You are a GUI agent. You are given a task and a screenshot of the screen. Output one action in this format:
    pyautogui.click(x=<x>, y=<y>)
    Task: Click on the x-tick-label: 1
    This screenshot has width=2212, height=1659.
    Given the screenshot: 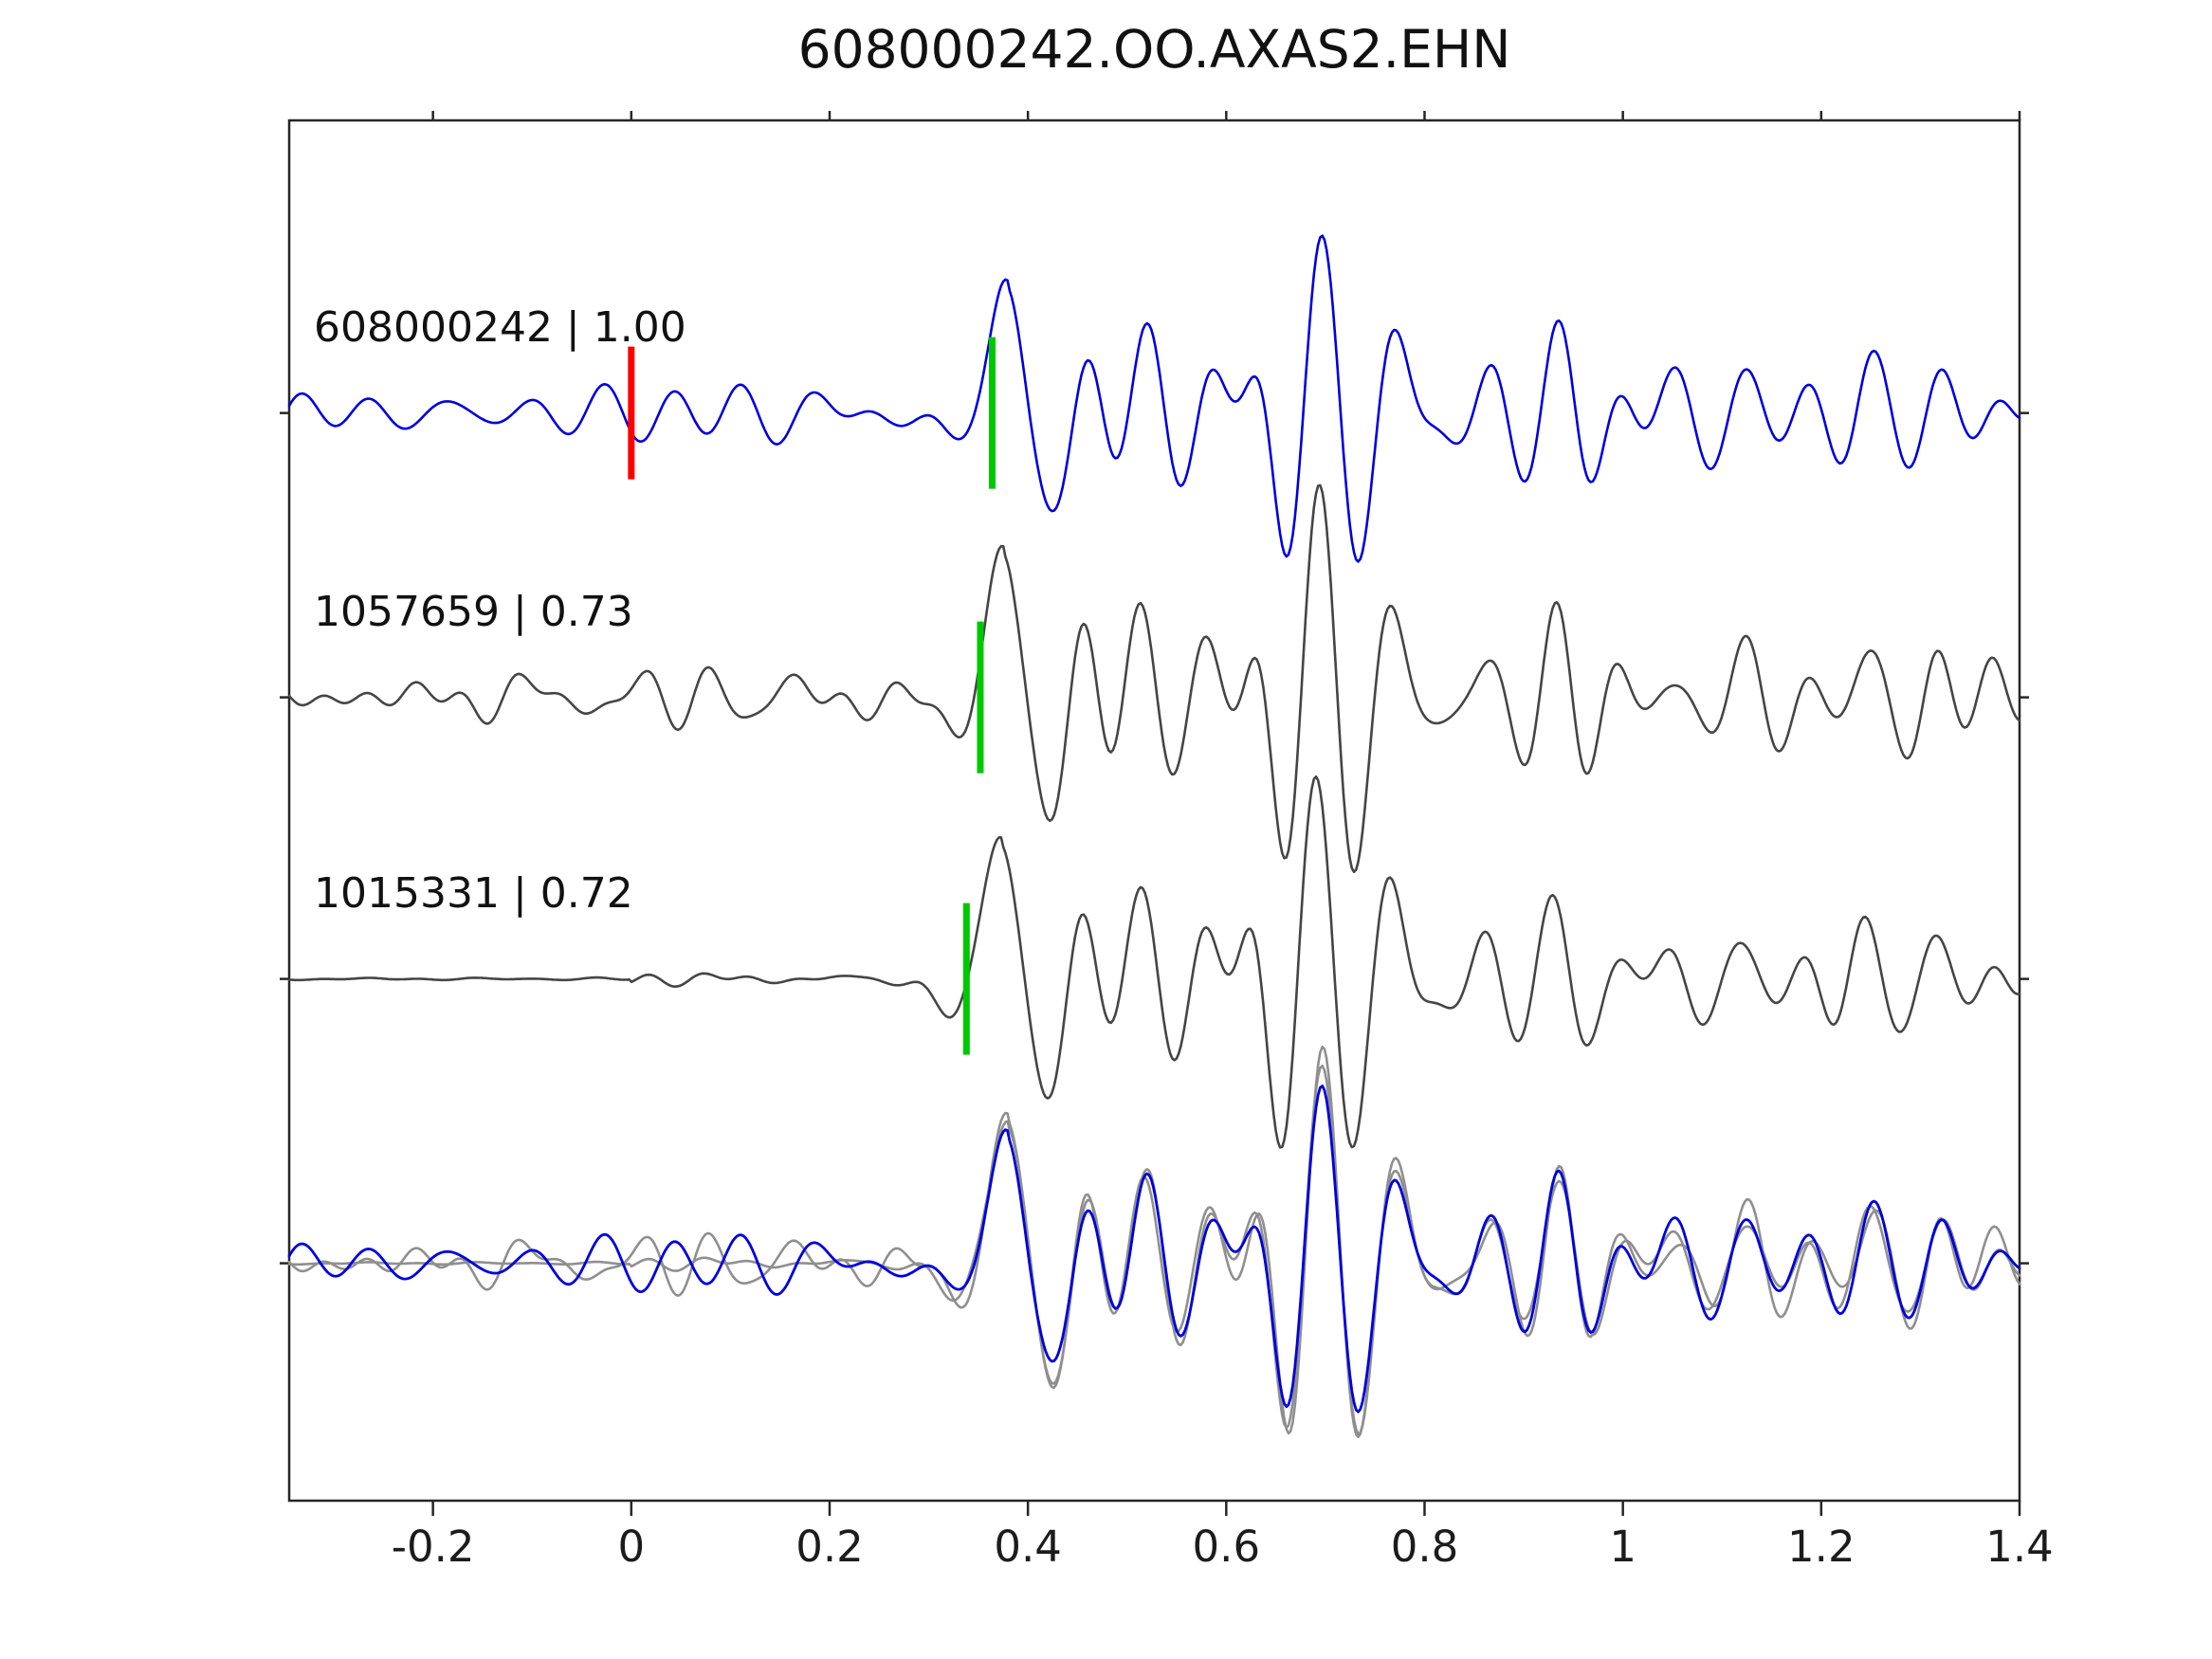 What is the action you would take?
    pyautogui.click(x=1622, y=1547)
    